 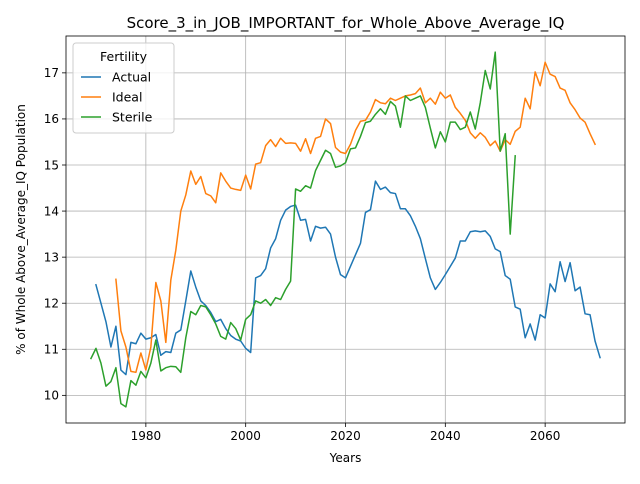 What do you see at coordinates (51, 119) in the screenshot?
I see `y-tick-label: 16` at bounding box center [51, 119].